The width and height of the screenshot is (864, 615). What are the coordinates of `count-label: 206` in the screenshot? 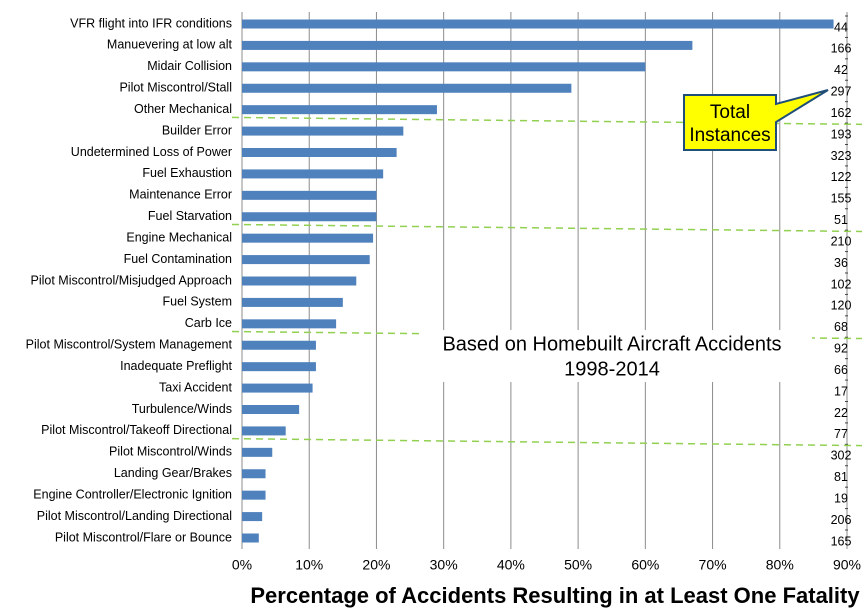 It's located at (841, 520).